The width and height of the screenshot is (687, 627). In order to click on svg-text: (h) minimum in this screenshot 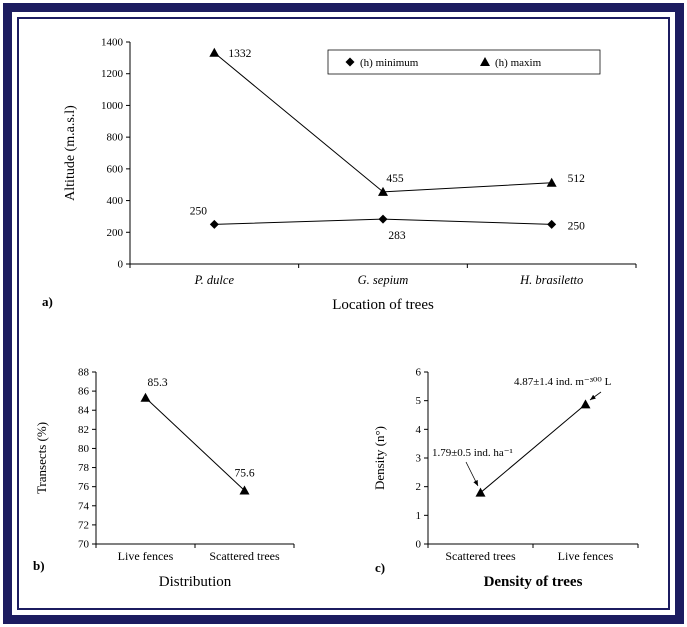, I will do `click(389, 63)`.